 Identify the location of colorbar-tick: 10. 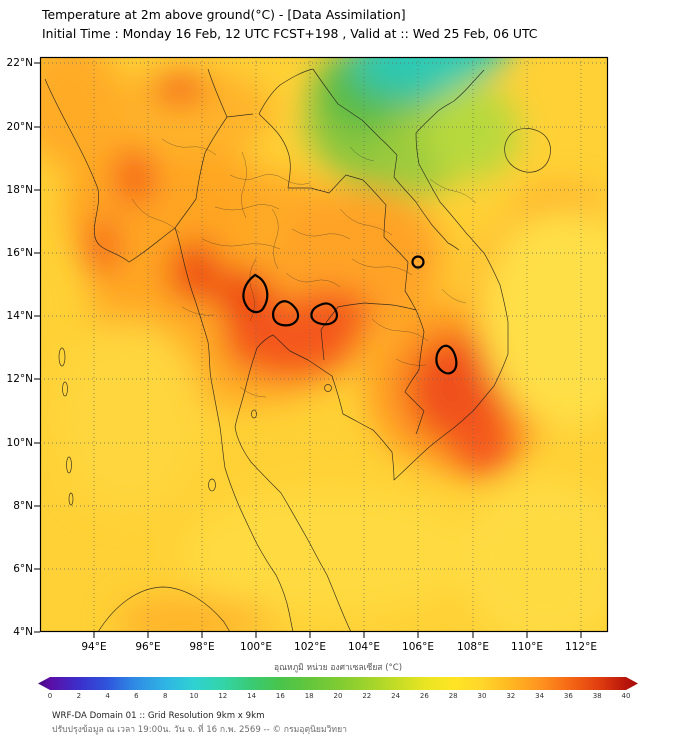
(194, 696).